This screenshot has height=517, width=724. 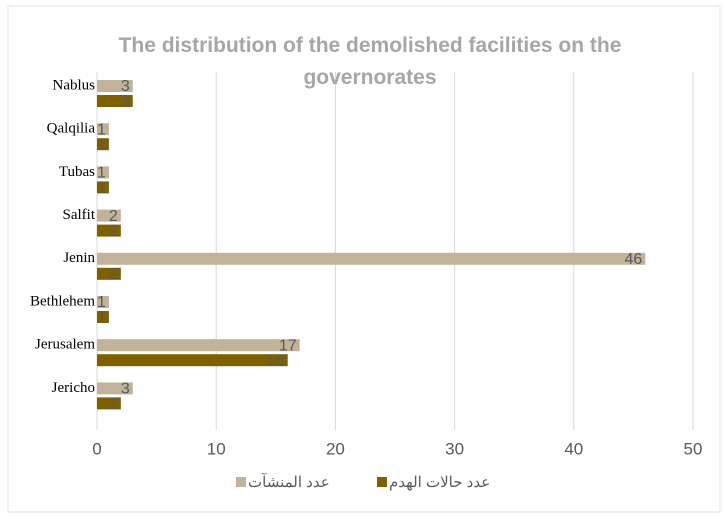 What do you see at coordinates (693, 448) in the screenshot?
I see `x-tick-label: 50` at bounding box center [693, 448].